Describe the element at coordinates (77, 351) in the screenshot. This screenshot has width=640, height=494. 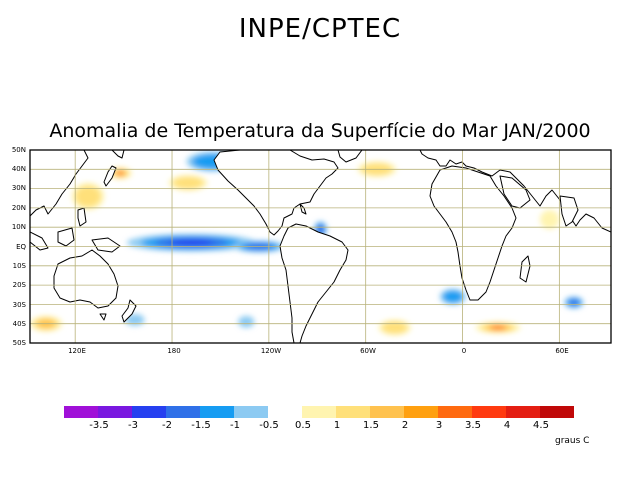
I see `lon-label-120e: 120E` at that location.